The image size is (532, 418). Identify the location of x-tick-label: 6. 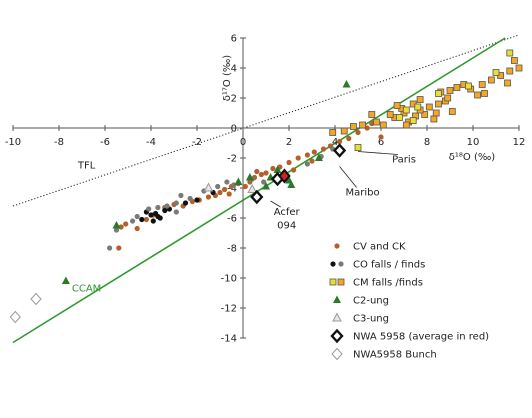
(381, 142).